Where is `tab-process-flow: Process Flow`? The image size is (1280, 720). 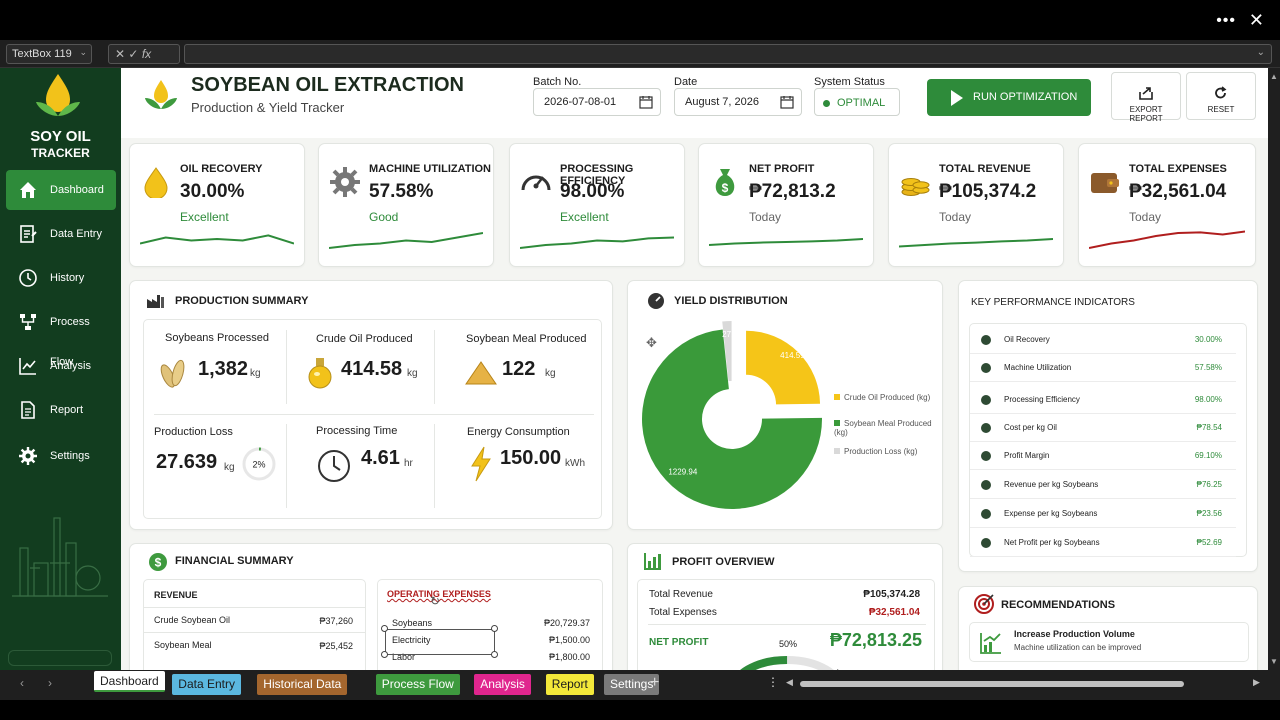
tab-process-flow: Process Flow is located at coordinates (417, 684).